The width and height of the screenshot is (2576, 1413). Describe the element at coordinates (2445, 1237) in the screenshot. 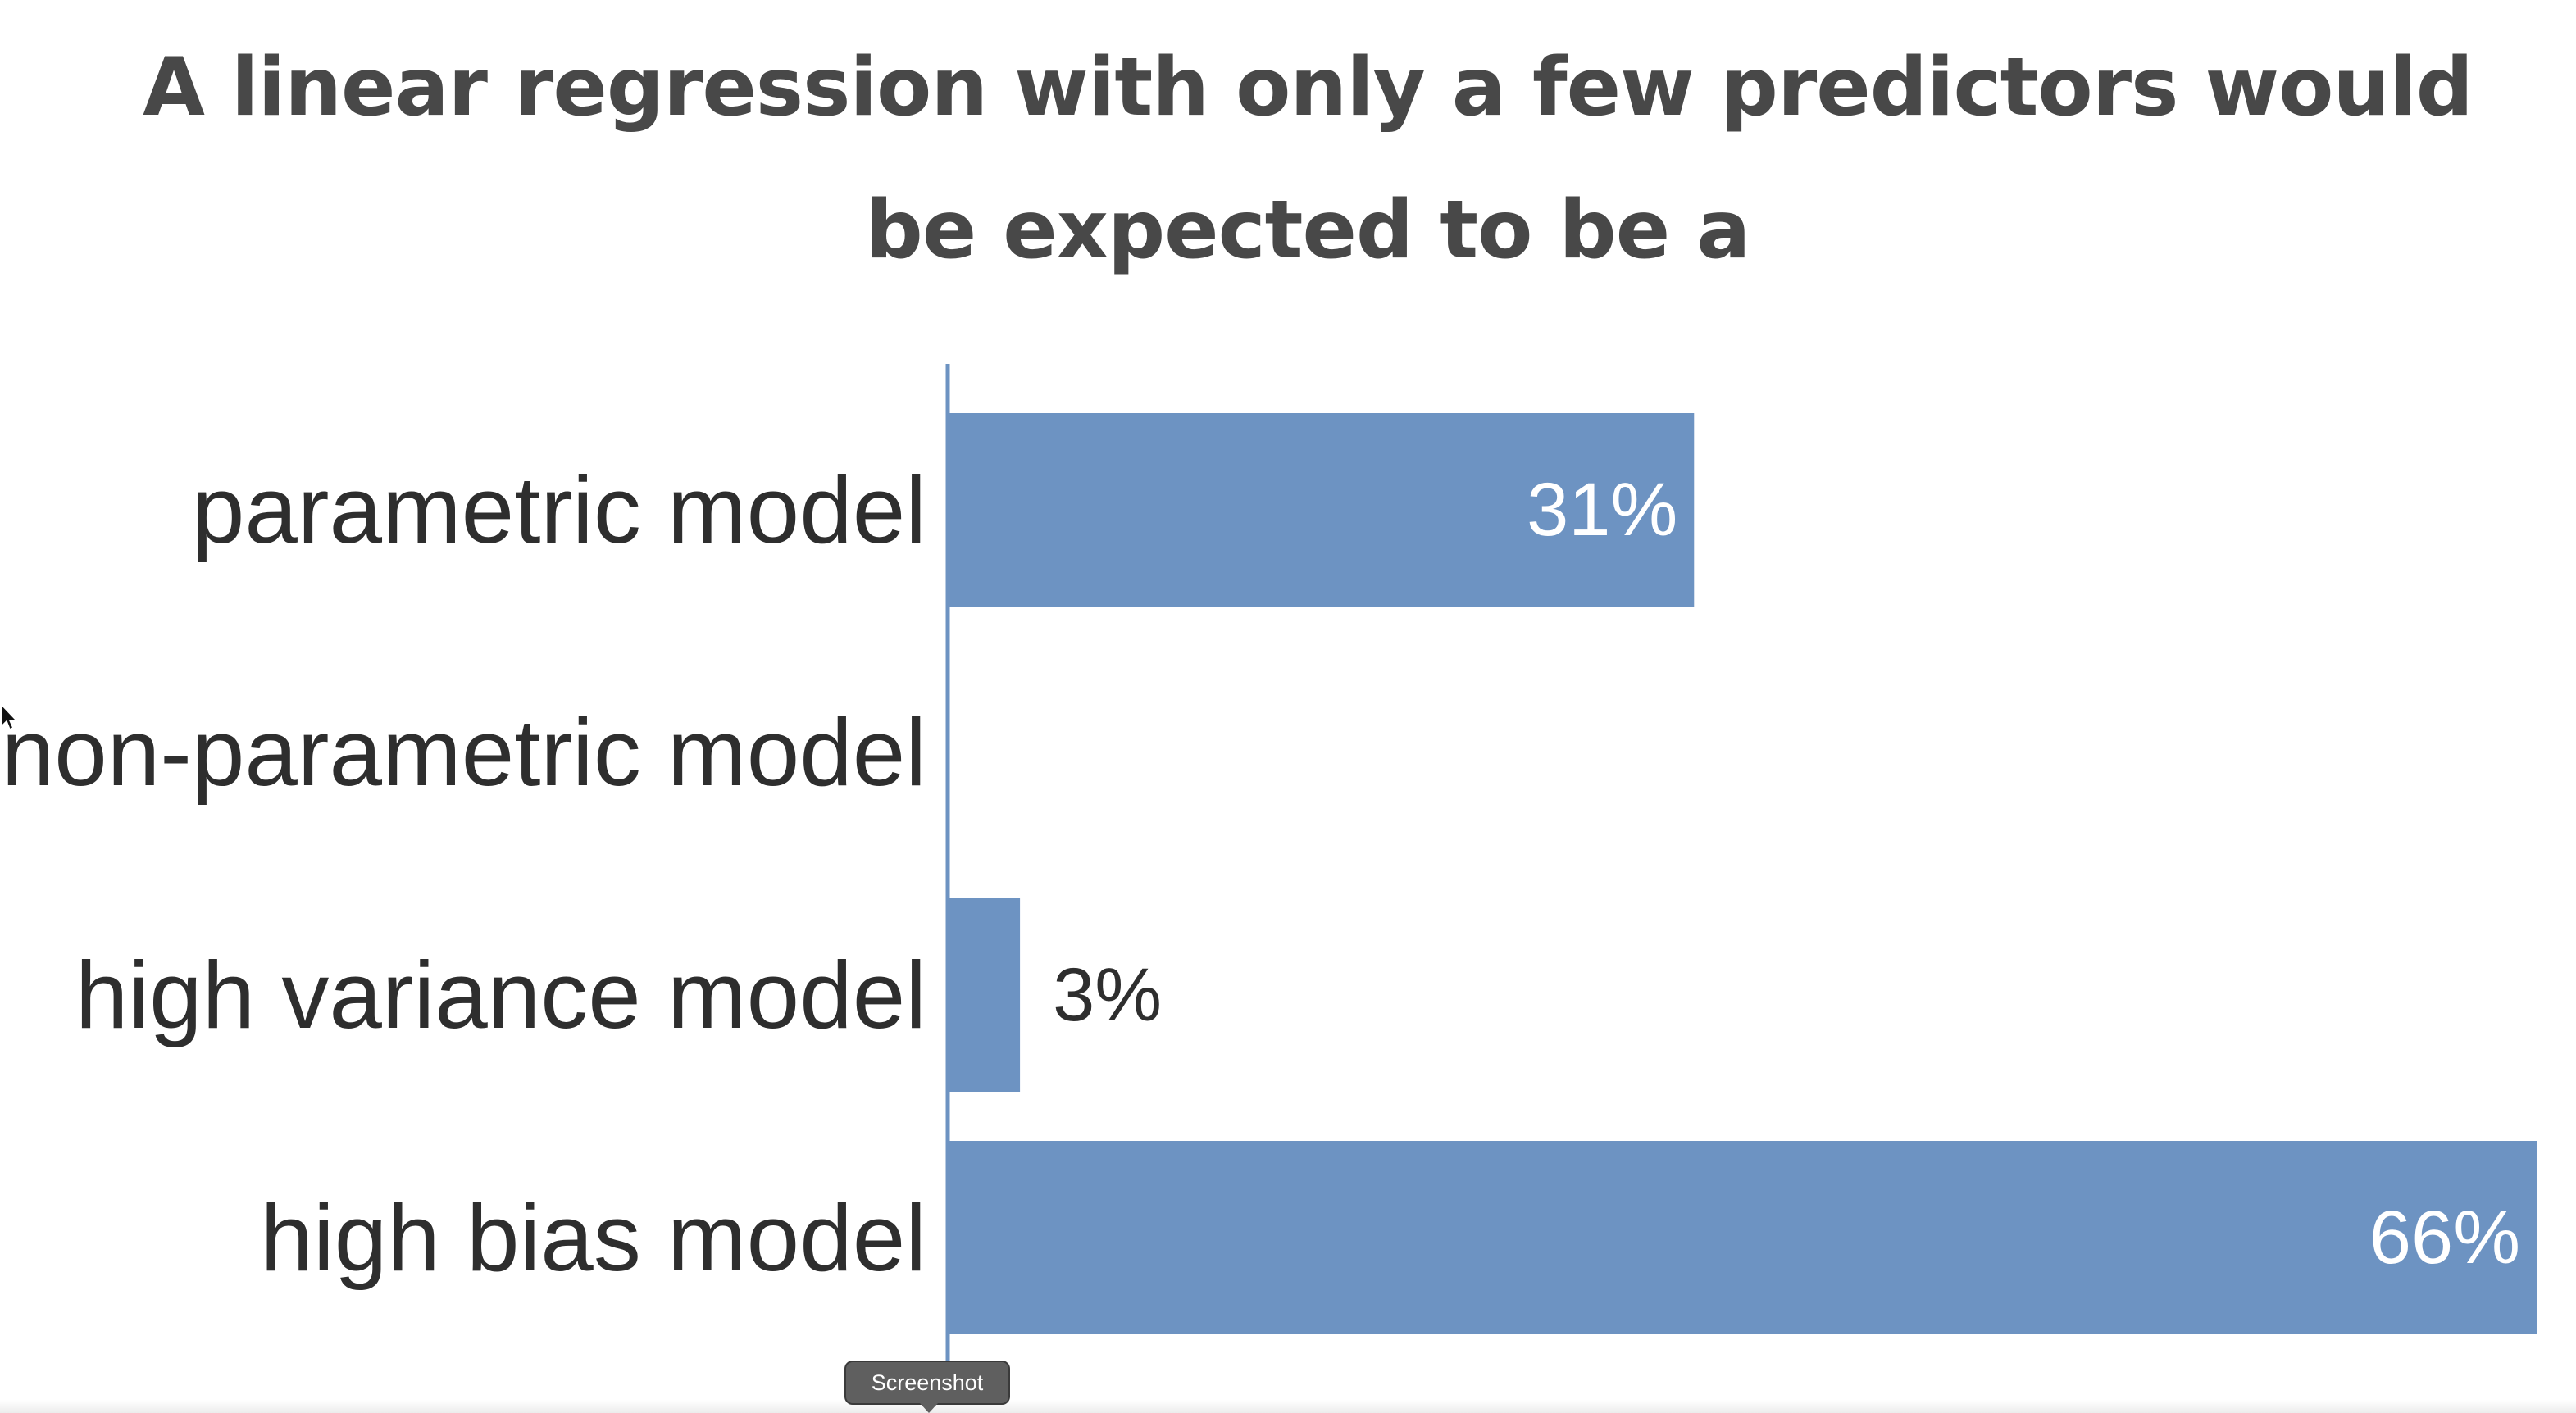

I see `value-label-high-bias-model: 66%` at that location.